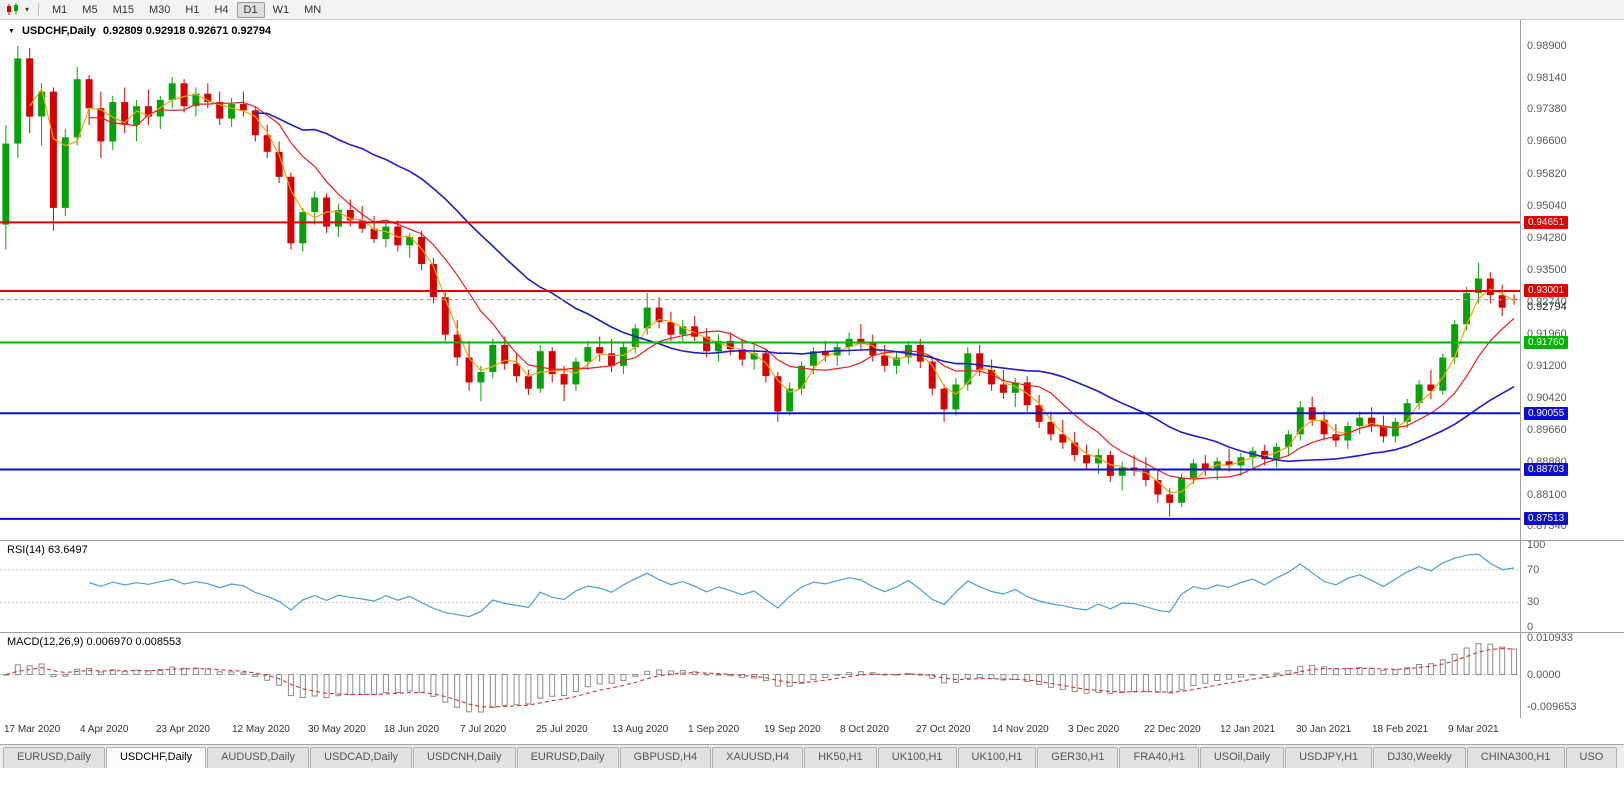 Image resolution: width=1624 pixels, height=794 pixels. I want to click on chart-tab: GBPUSD,H4, so click(665, 757).